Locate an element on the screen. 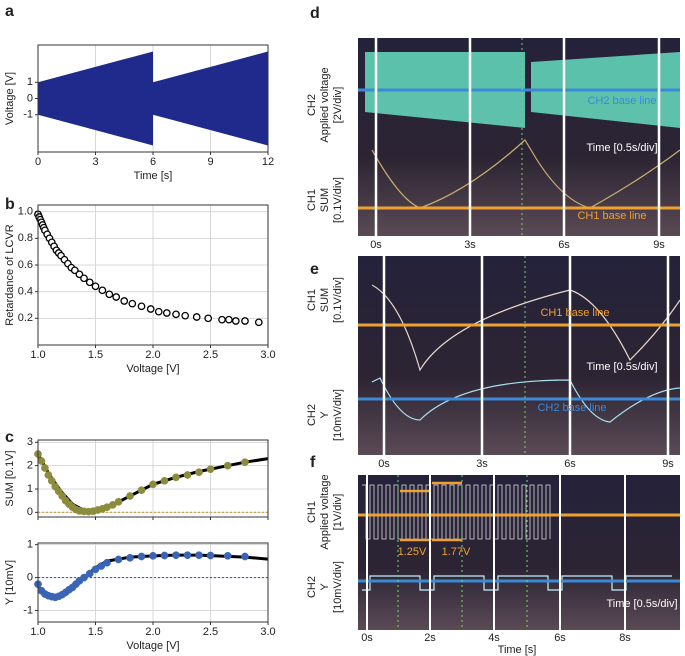 The height and width of the screenshot is (656, 685). time-label: 8s is located at coordinates (625, 638).